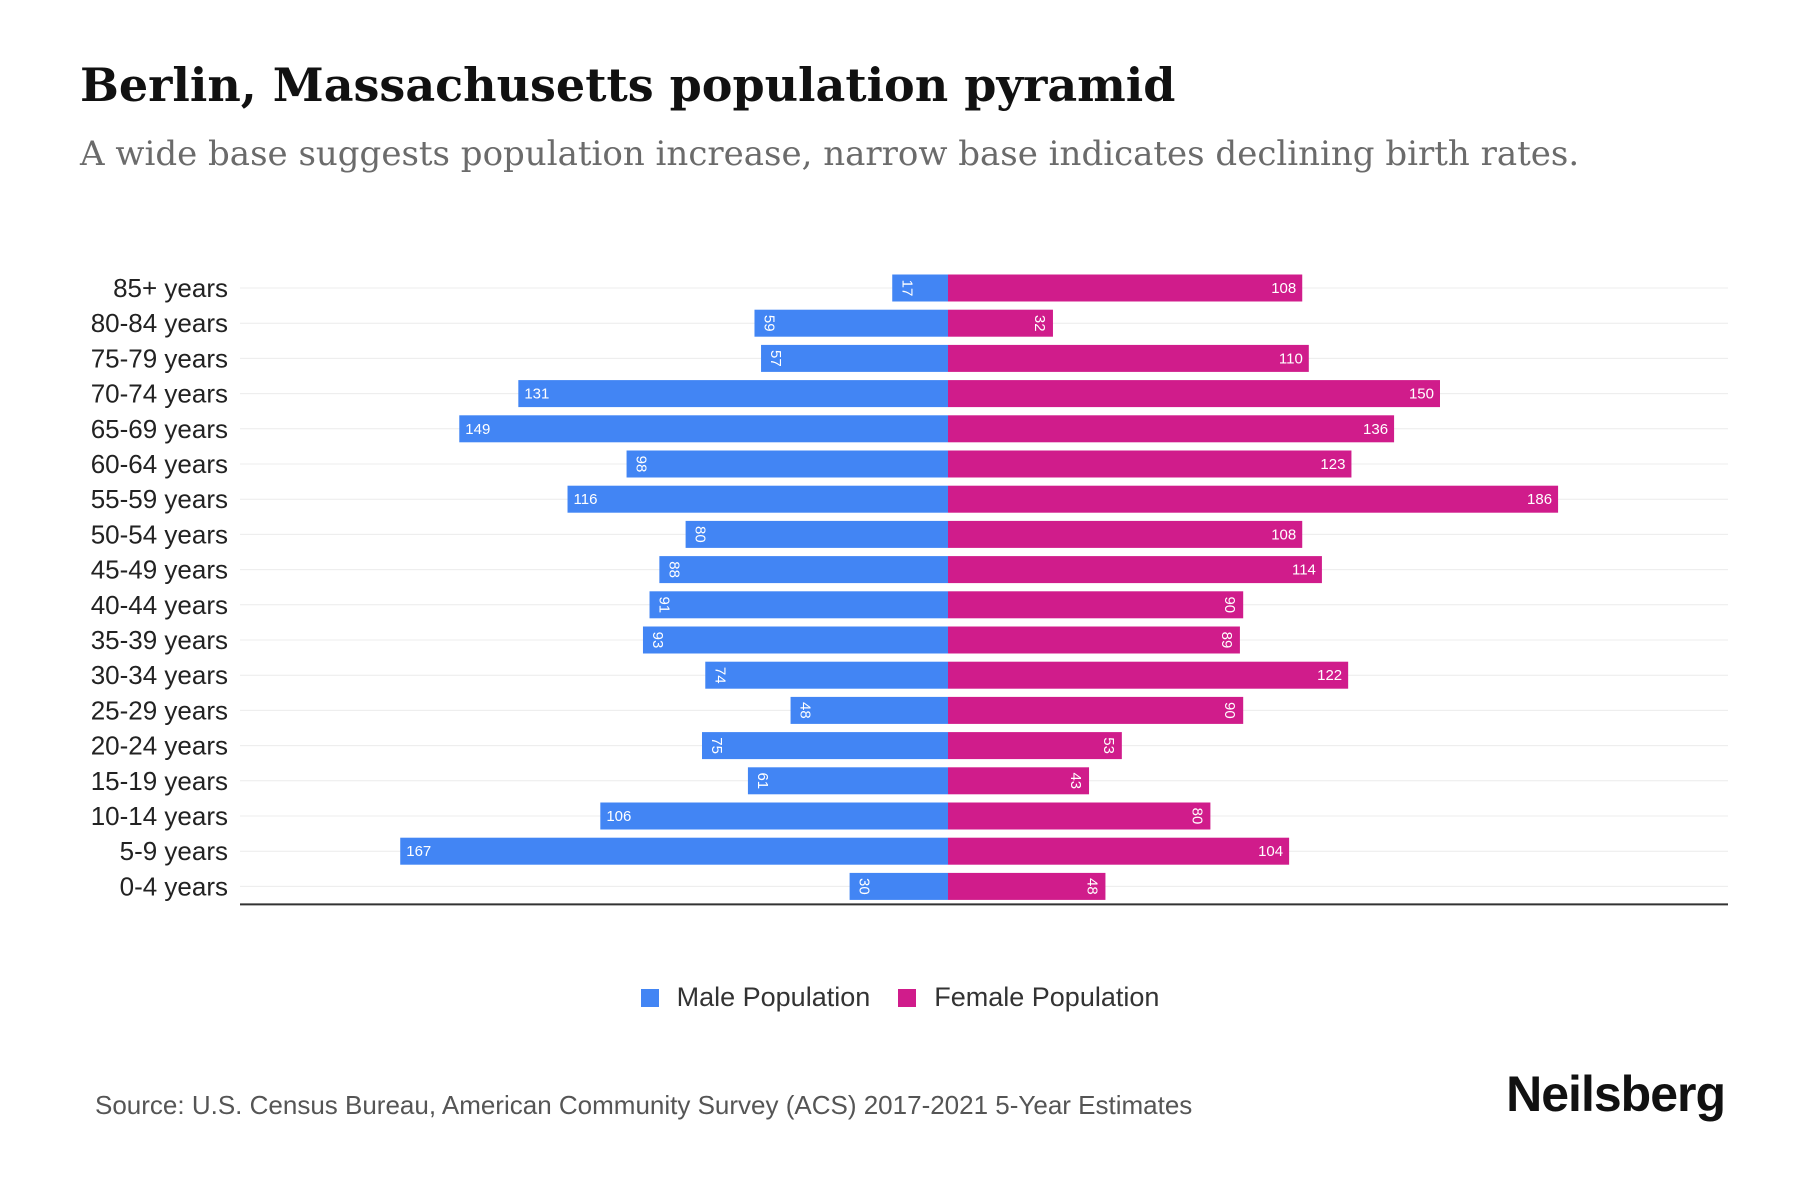 The height and width of the screenshot is (1200, 1800). I want to click on data-label-male: 61, so click(762, 780).